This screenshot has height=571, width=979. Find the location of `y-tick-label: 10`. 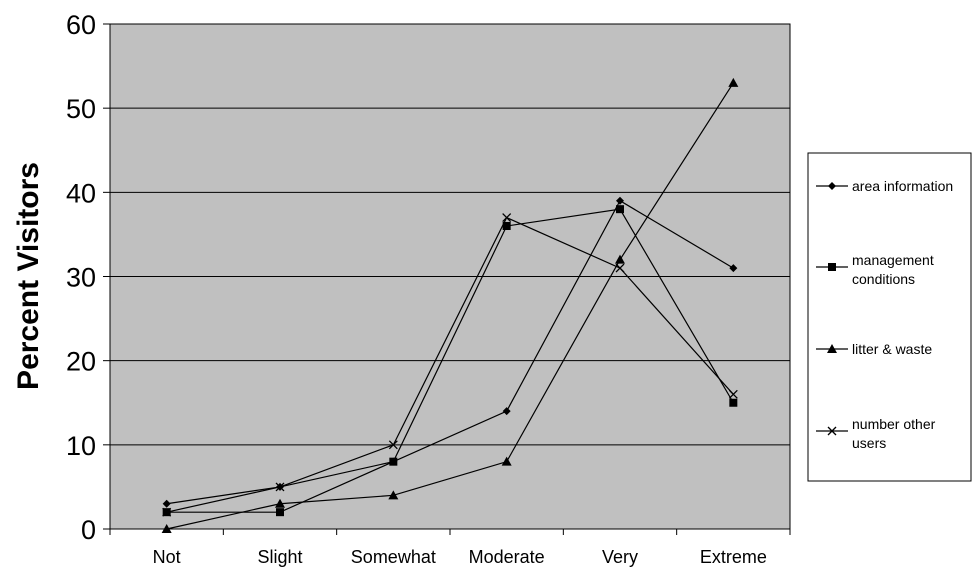

y-tick-label: 10 is located at coordinates (81, 446).